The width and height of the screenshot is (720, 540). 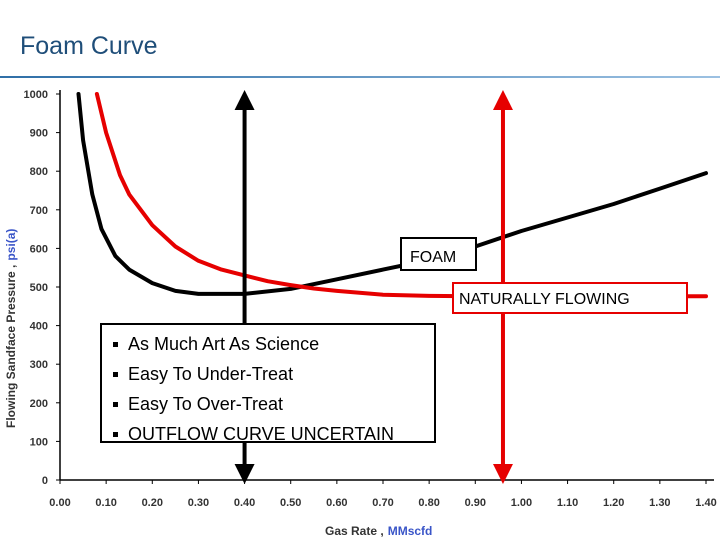 What do you see at coordinates (36, 95) in the screenshot?
I see `y-tick-label: 1000` at bounding box center [36, 95].